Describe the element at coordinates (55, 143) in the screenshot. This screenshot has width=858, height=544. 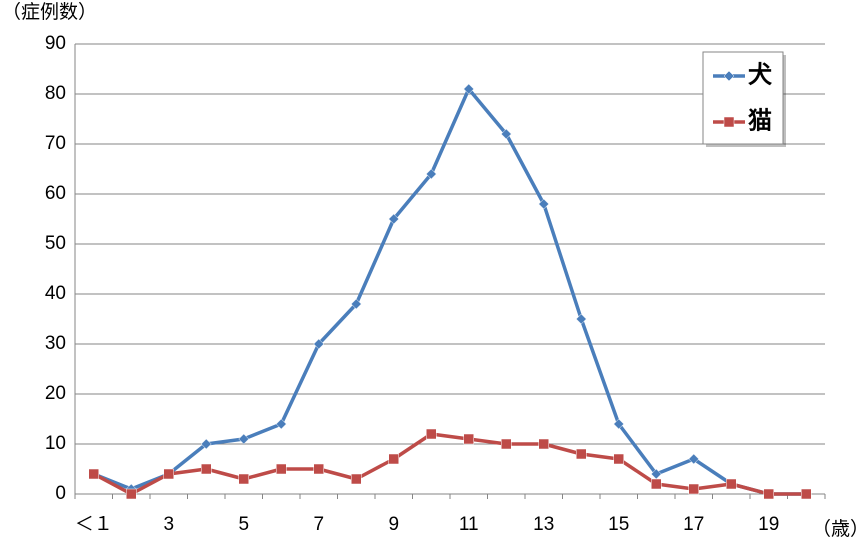
I see `y-tick-label: 70` at that location.